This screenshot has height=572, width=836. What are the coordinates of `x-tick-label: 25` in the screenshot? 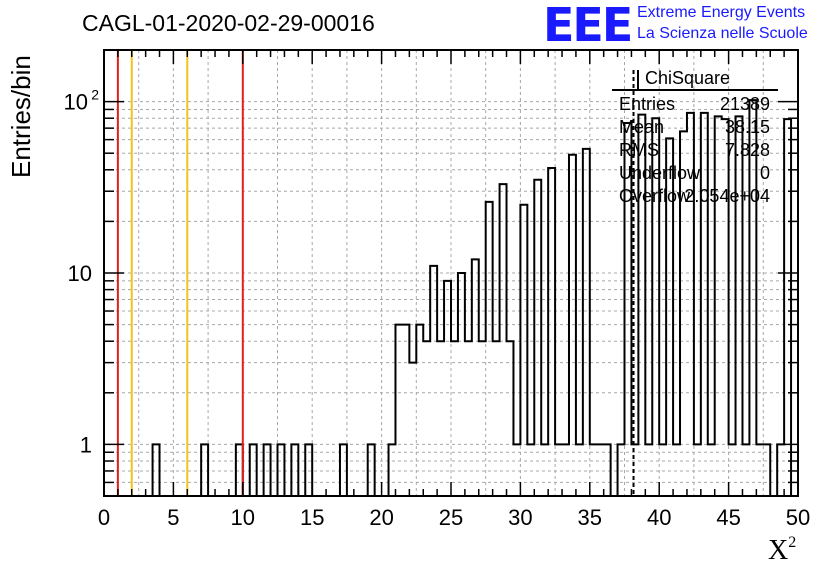 It's located at (451, 517).